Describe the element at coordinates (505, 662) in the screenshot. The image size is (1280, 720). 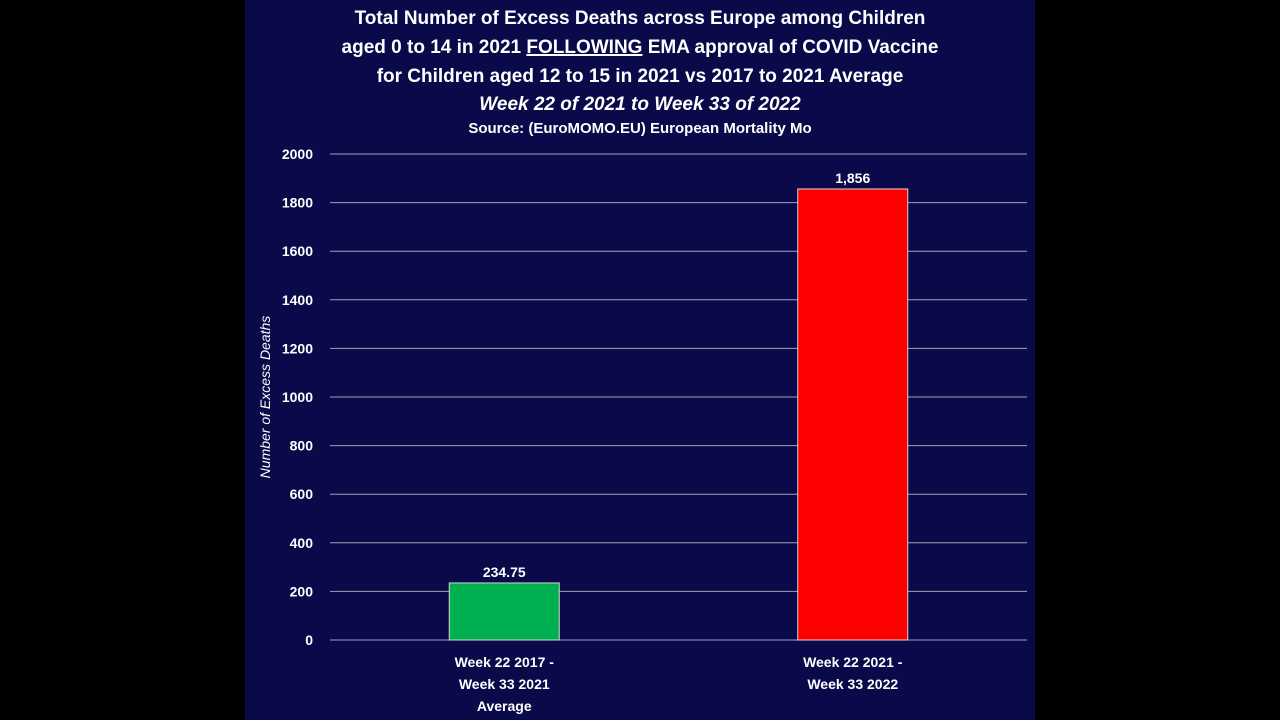
I see `x-tick-label: Week 22 2017 -` at that location.